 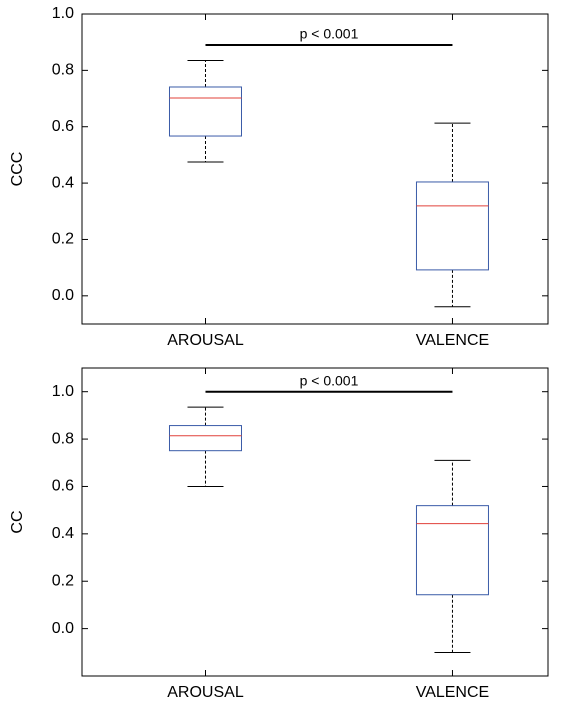 What do you see at coordinates (17, 521) in the screenshot?
I see `y-axis-label: CC` at bounding box center [17, 521].